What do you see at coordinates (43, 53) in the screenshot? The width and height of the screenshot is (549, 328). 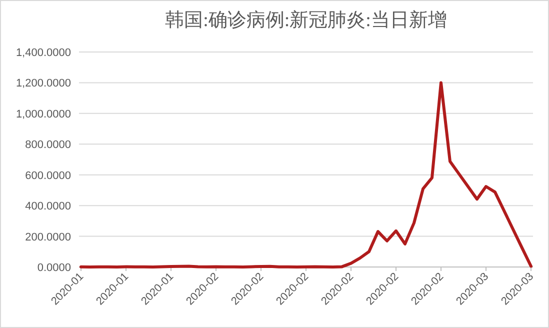 I see `y-tick-label: 1,400.0000` at bounding box center [43, 53].